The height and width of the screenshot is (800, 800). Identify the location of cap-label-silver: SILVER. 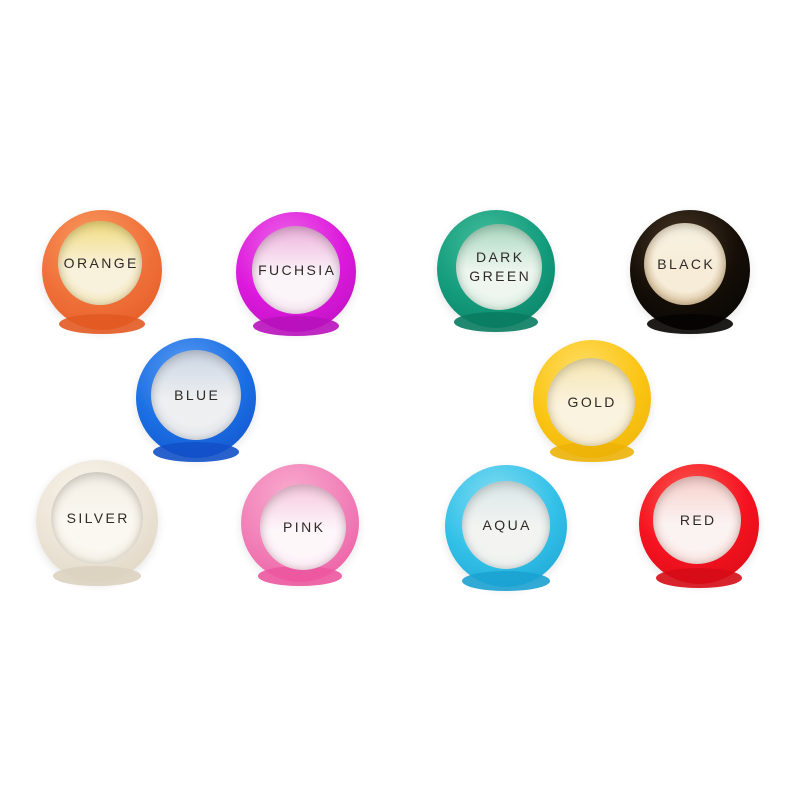
(97, 518).